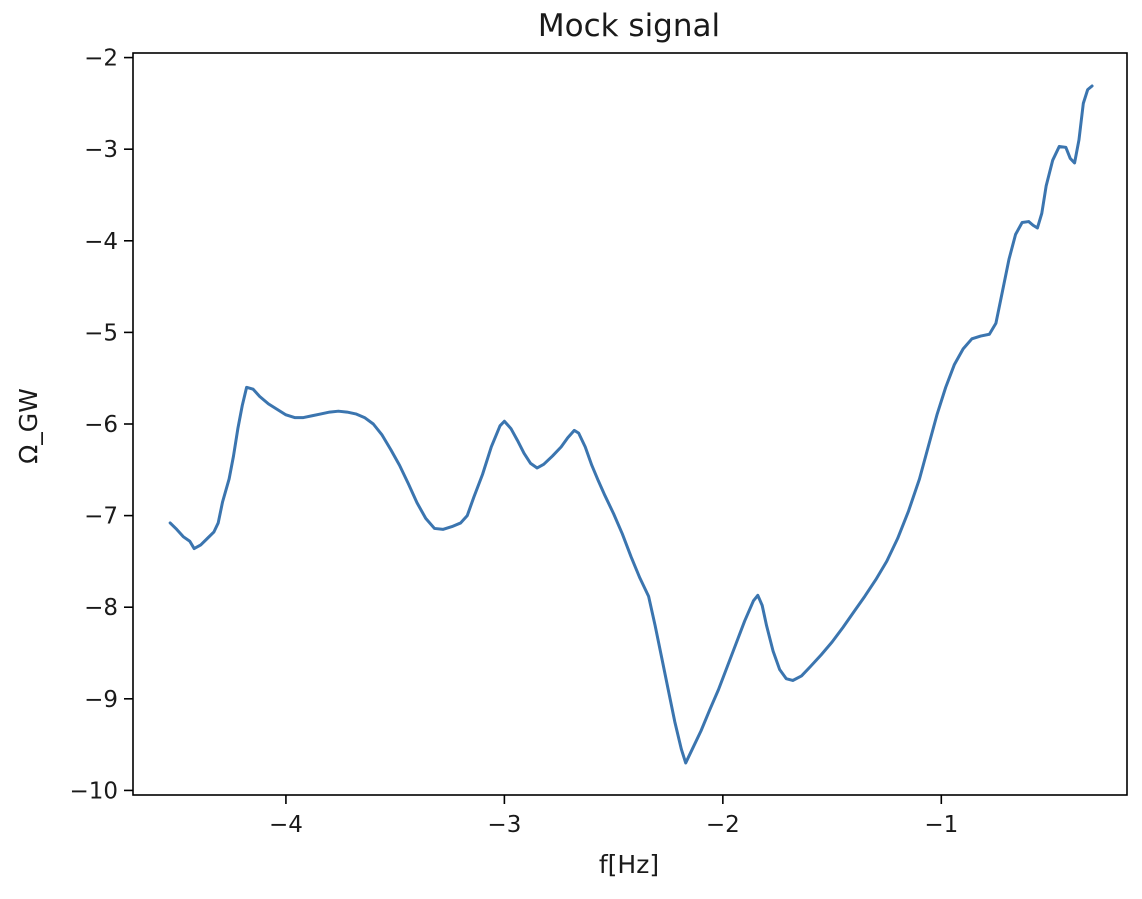  Describe the element at coordinates (723, 825) in the screenshot. I see `x-tick-label: −2` at that location.